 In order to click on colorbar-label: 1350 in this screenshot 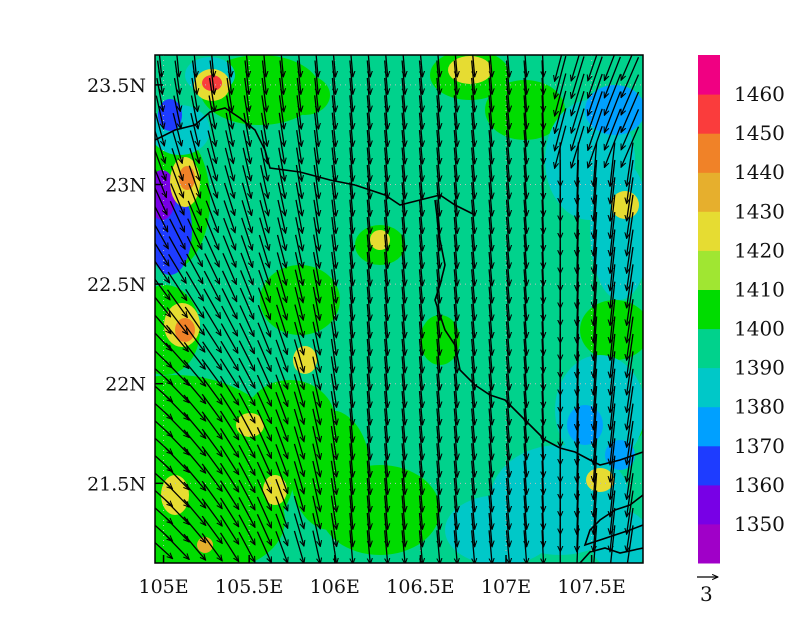, I will do `click(759, 524)`.